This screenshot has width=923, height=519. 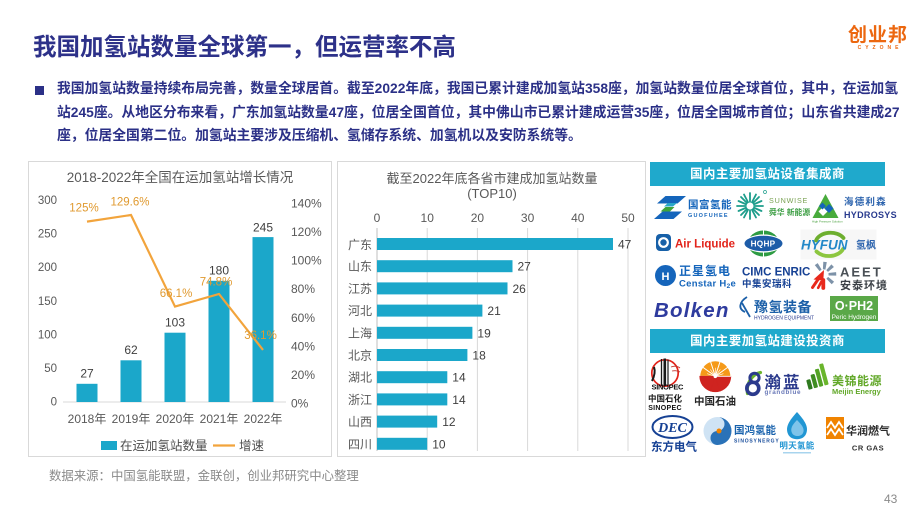 What do you see at coordinates (484, 332) in the screenshot?
I see `svg-text: 19` at bounding box center [484, 332].